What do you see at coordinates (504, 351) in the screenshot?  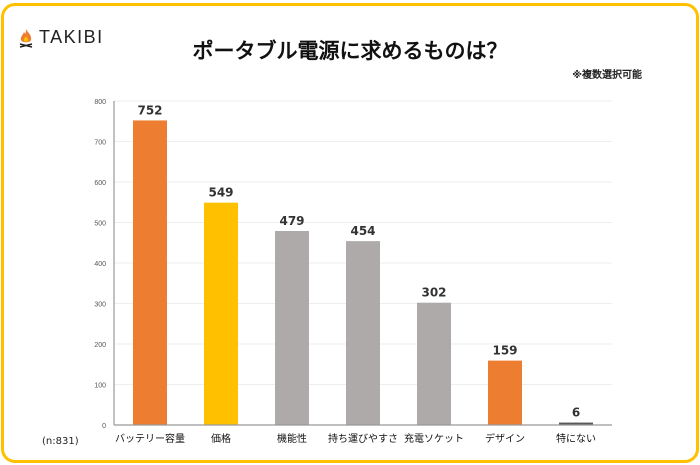 I see `data-label: 159` at bounding box center [504, 351].